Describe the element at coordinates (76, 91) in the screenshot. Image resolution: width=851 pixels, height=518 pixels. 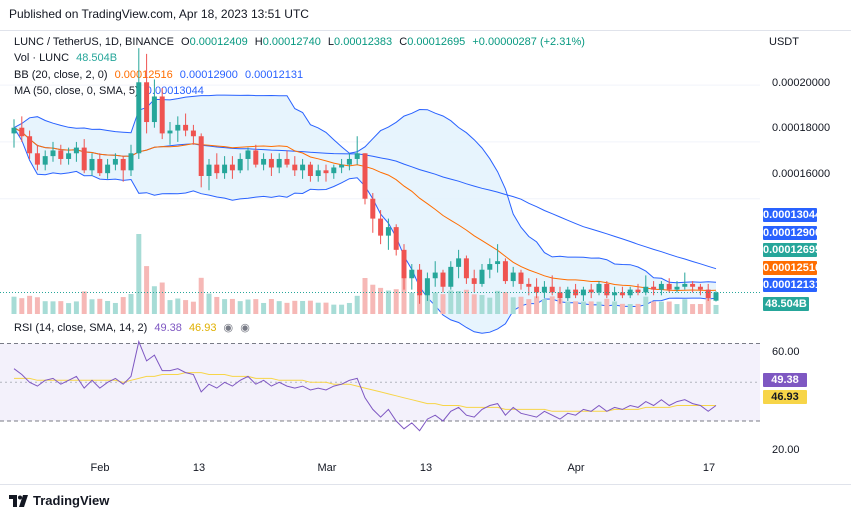
I see `legend-ma-label: MA (50, close, 0, SMA, 5)` at that location.